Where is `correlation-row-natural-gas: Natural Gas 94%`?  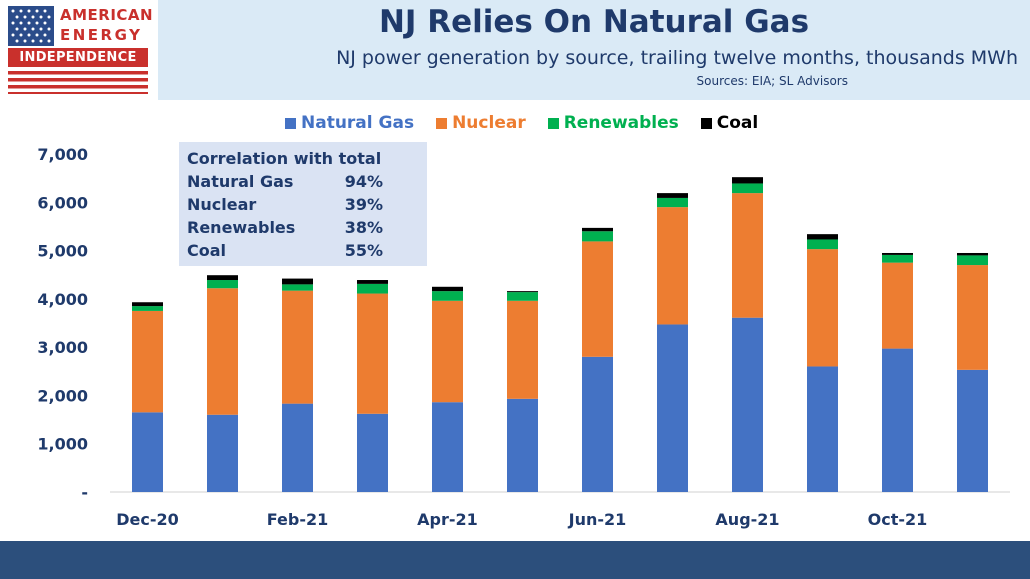
correlation-row-natural-gas: Natural Gas 94% is located at coordinates (303, 181).